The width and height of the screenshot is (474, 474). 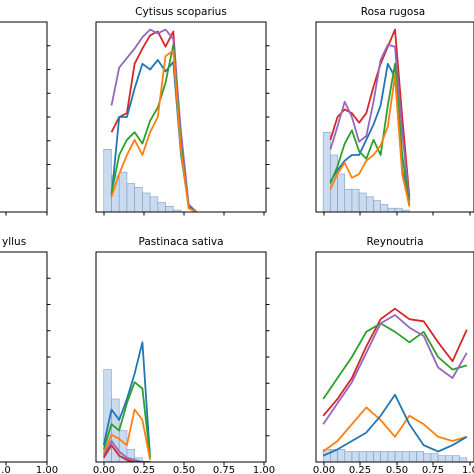 What do you see at coordinates (180, 242) in the screenshot?
I see `panel-title: Pastinaca sativa` at bounding box center [180, 242].